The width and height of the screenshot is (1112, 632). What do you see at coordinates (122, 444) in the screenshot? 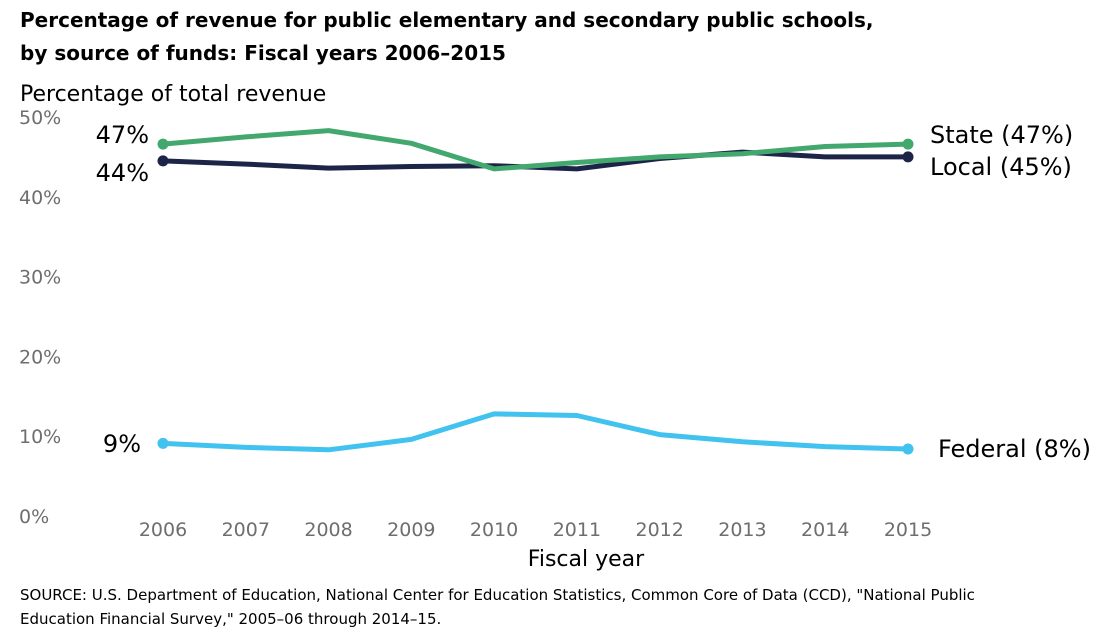
I see `federal-start-label: 9%` at bounding box center [122, 444].